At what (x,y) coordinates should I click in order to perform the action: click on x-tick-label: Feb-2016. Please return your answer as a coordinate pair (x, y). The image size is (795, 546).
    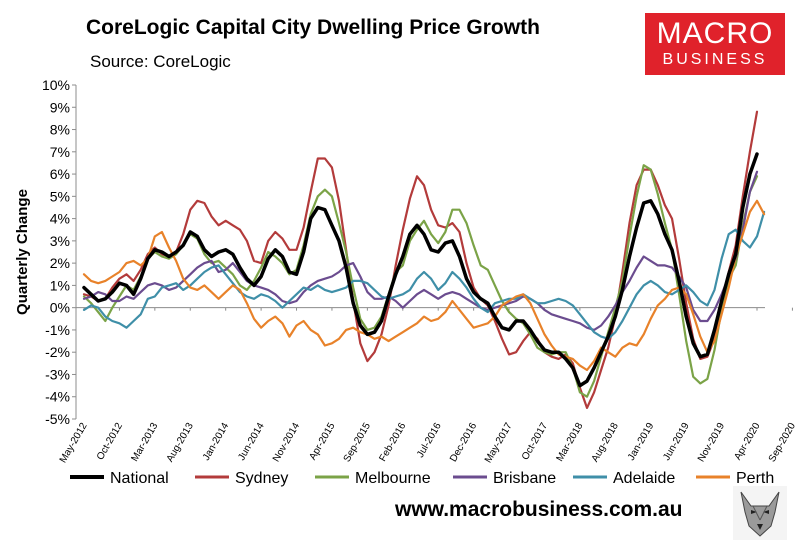
    Looking at the image, I should click on (392, 442).